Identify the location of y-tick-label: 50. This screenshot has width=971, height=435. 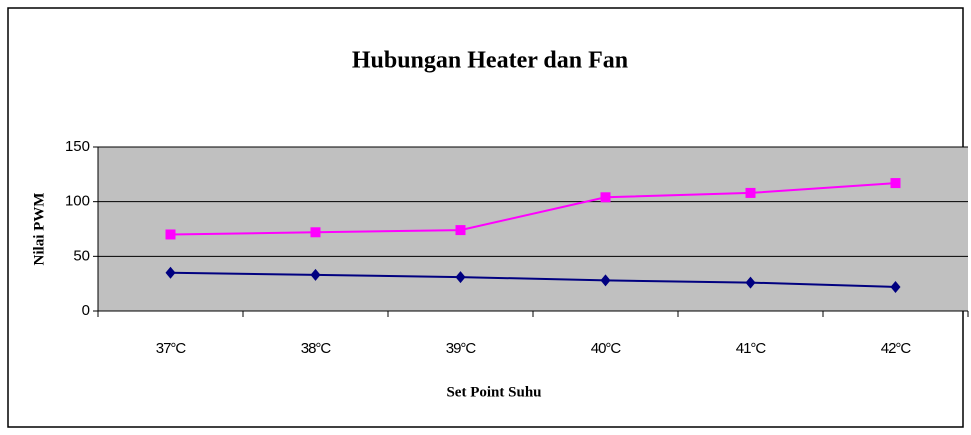
(81, 255).